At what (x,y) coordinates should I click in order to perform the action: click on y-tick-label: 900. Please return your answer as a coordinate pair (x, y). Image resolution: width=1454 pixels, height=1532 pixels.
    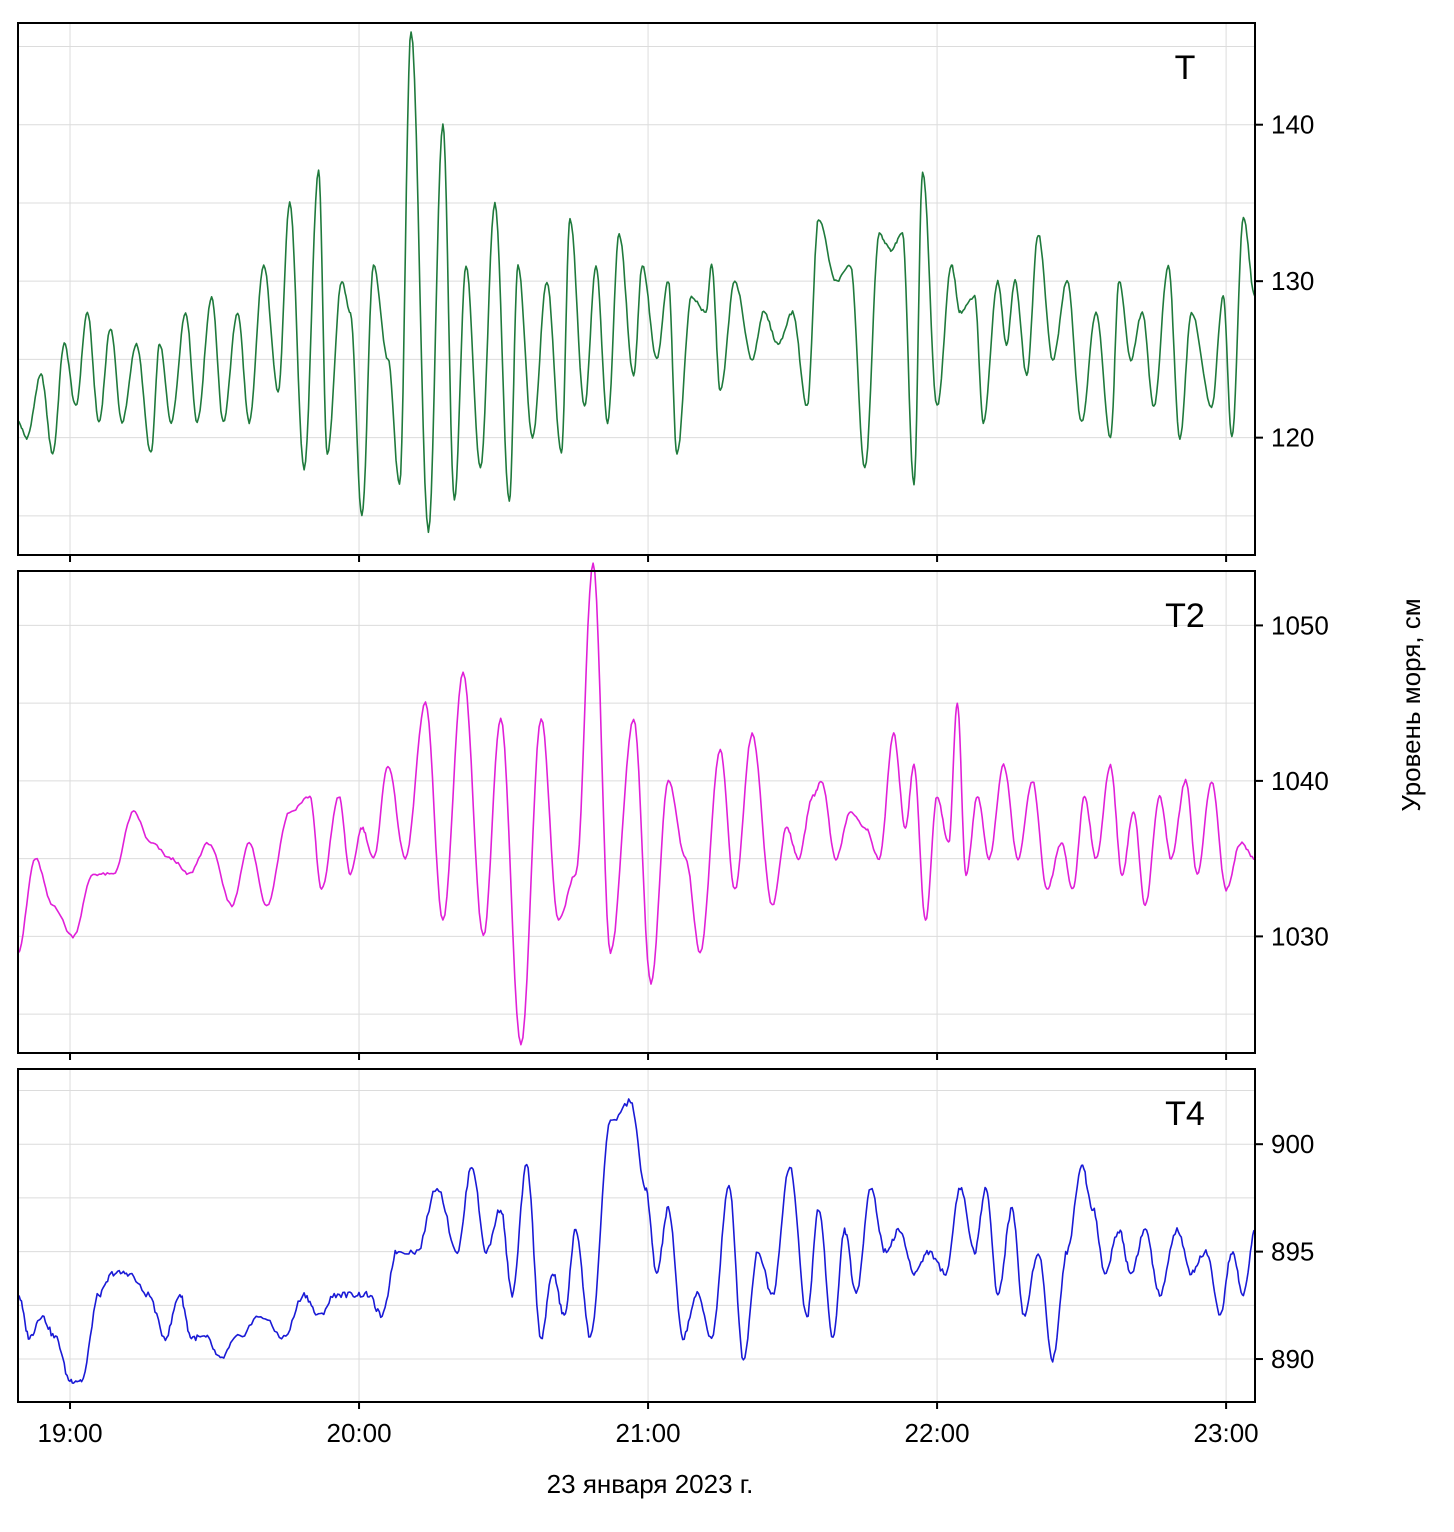
    Looking at the image, I should click on (1292, 1144).